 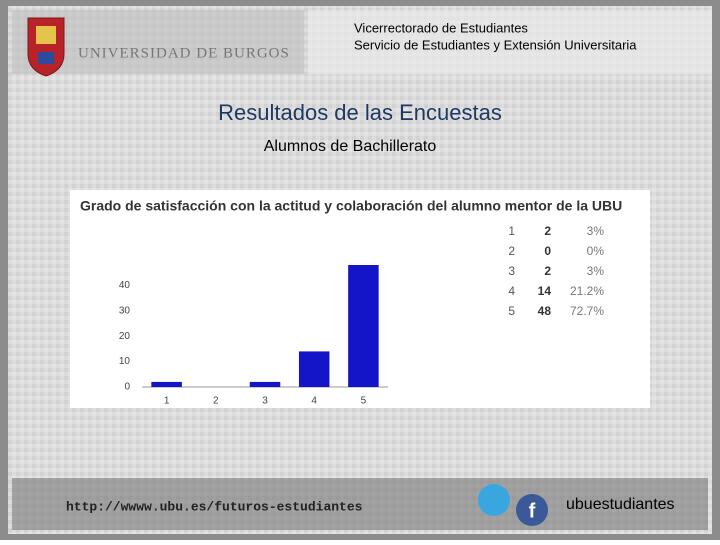 What do you see at coordinates (511, 291) in the screenshot?
I see `table-category: 4` at bounding box center [511, 291].